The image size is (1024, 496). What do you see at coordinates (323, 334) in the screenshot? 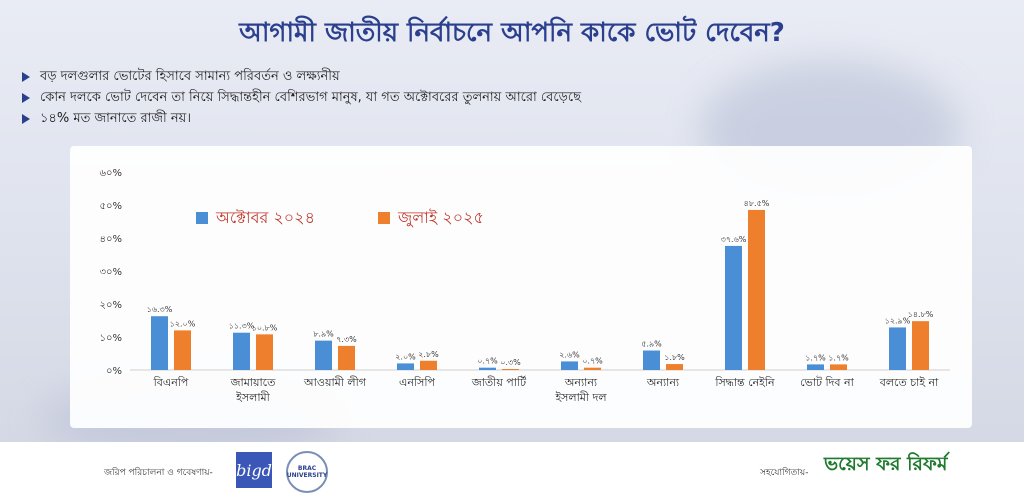
I see `bar-value-label: ৮.৯%` at bounding box center [323, 334].